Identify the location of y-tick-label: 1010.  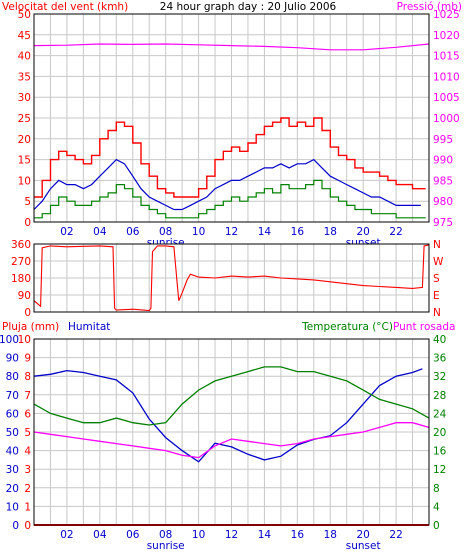
(446, 77).